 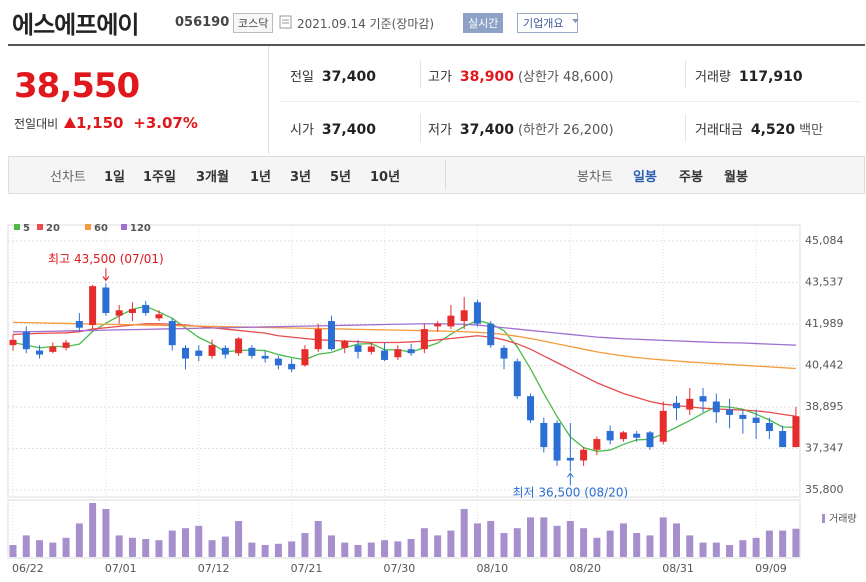 I want to click on high-annotation: 최고 43,500 (07/01), so click(x=106, y=259).